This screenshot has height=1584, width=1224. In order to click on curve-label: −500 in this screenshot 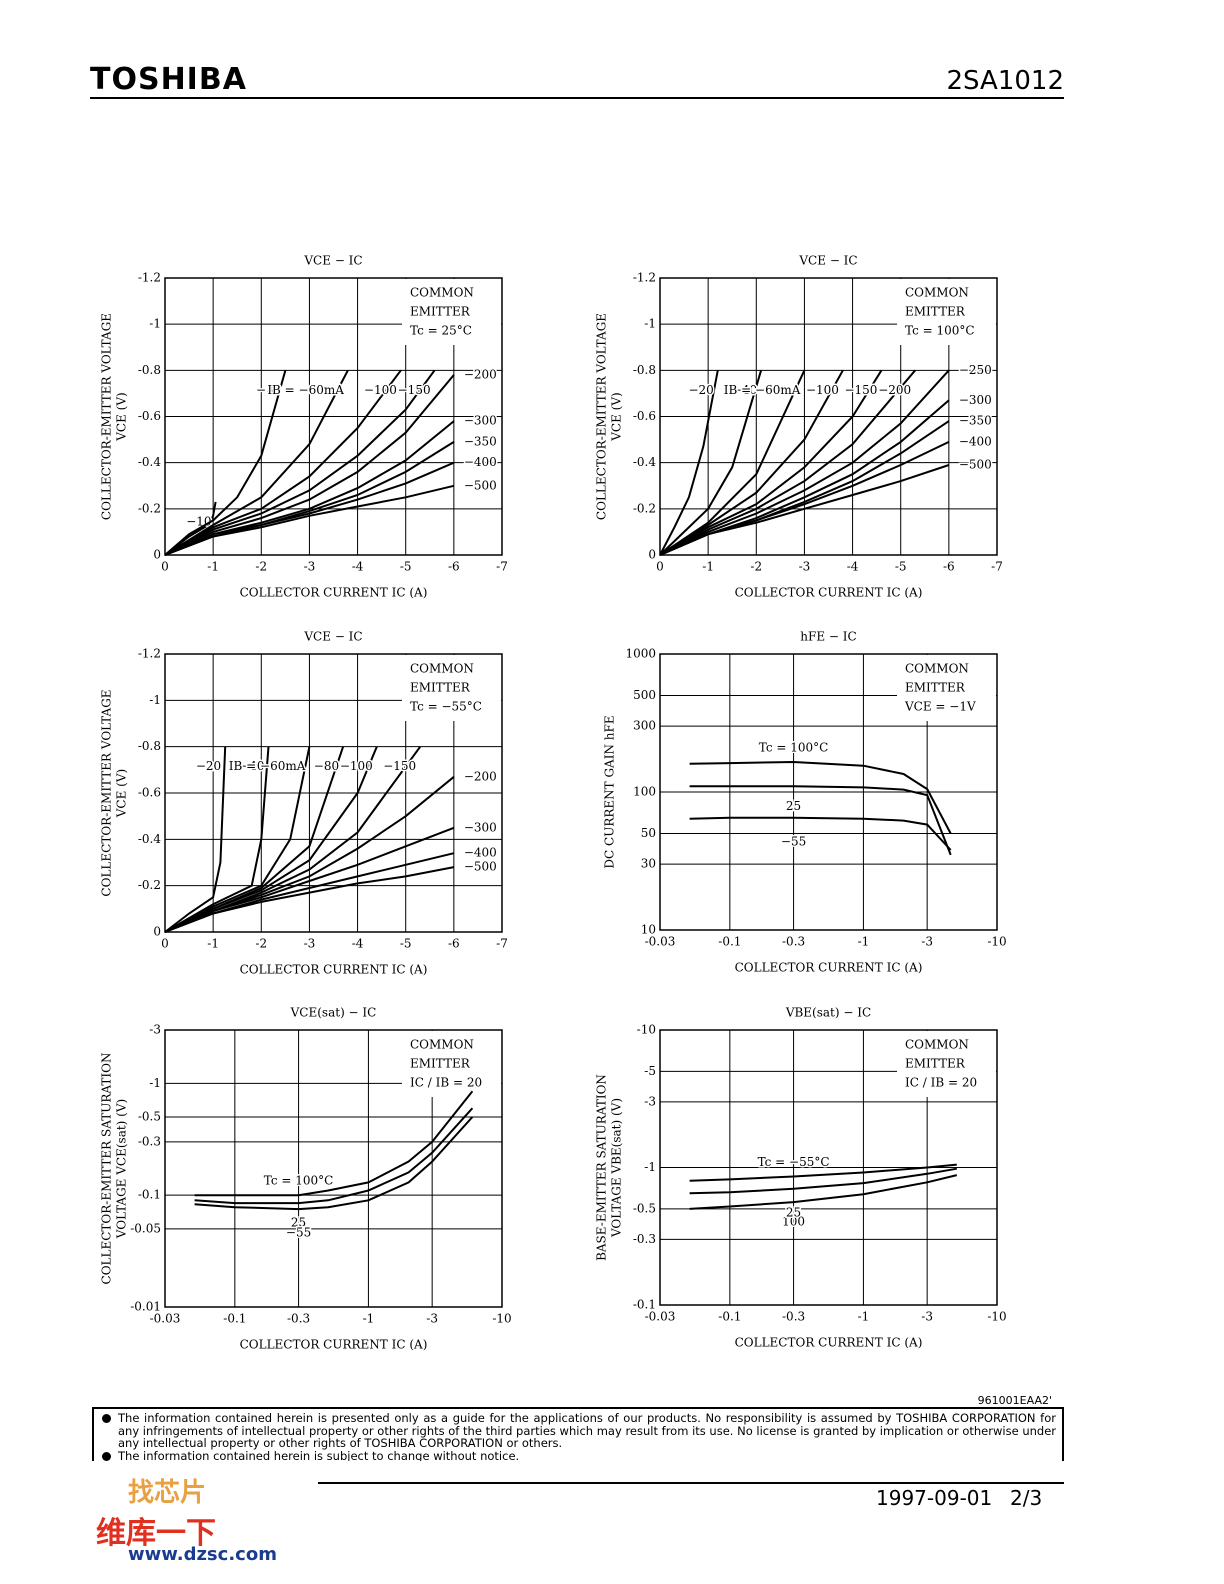, I will do `click(480, 485)`.